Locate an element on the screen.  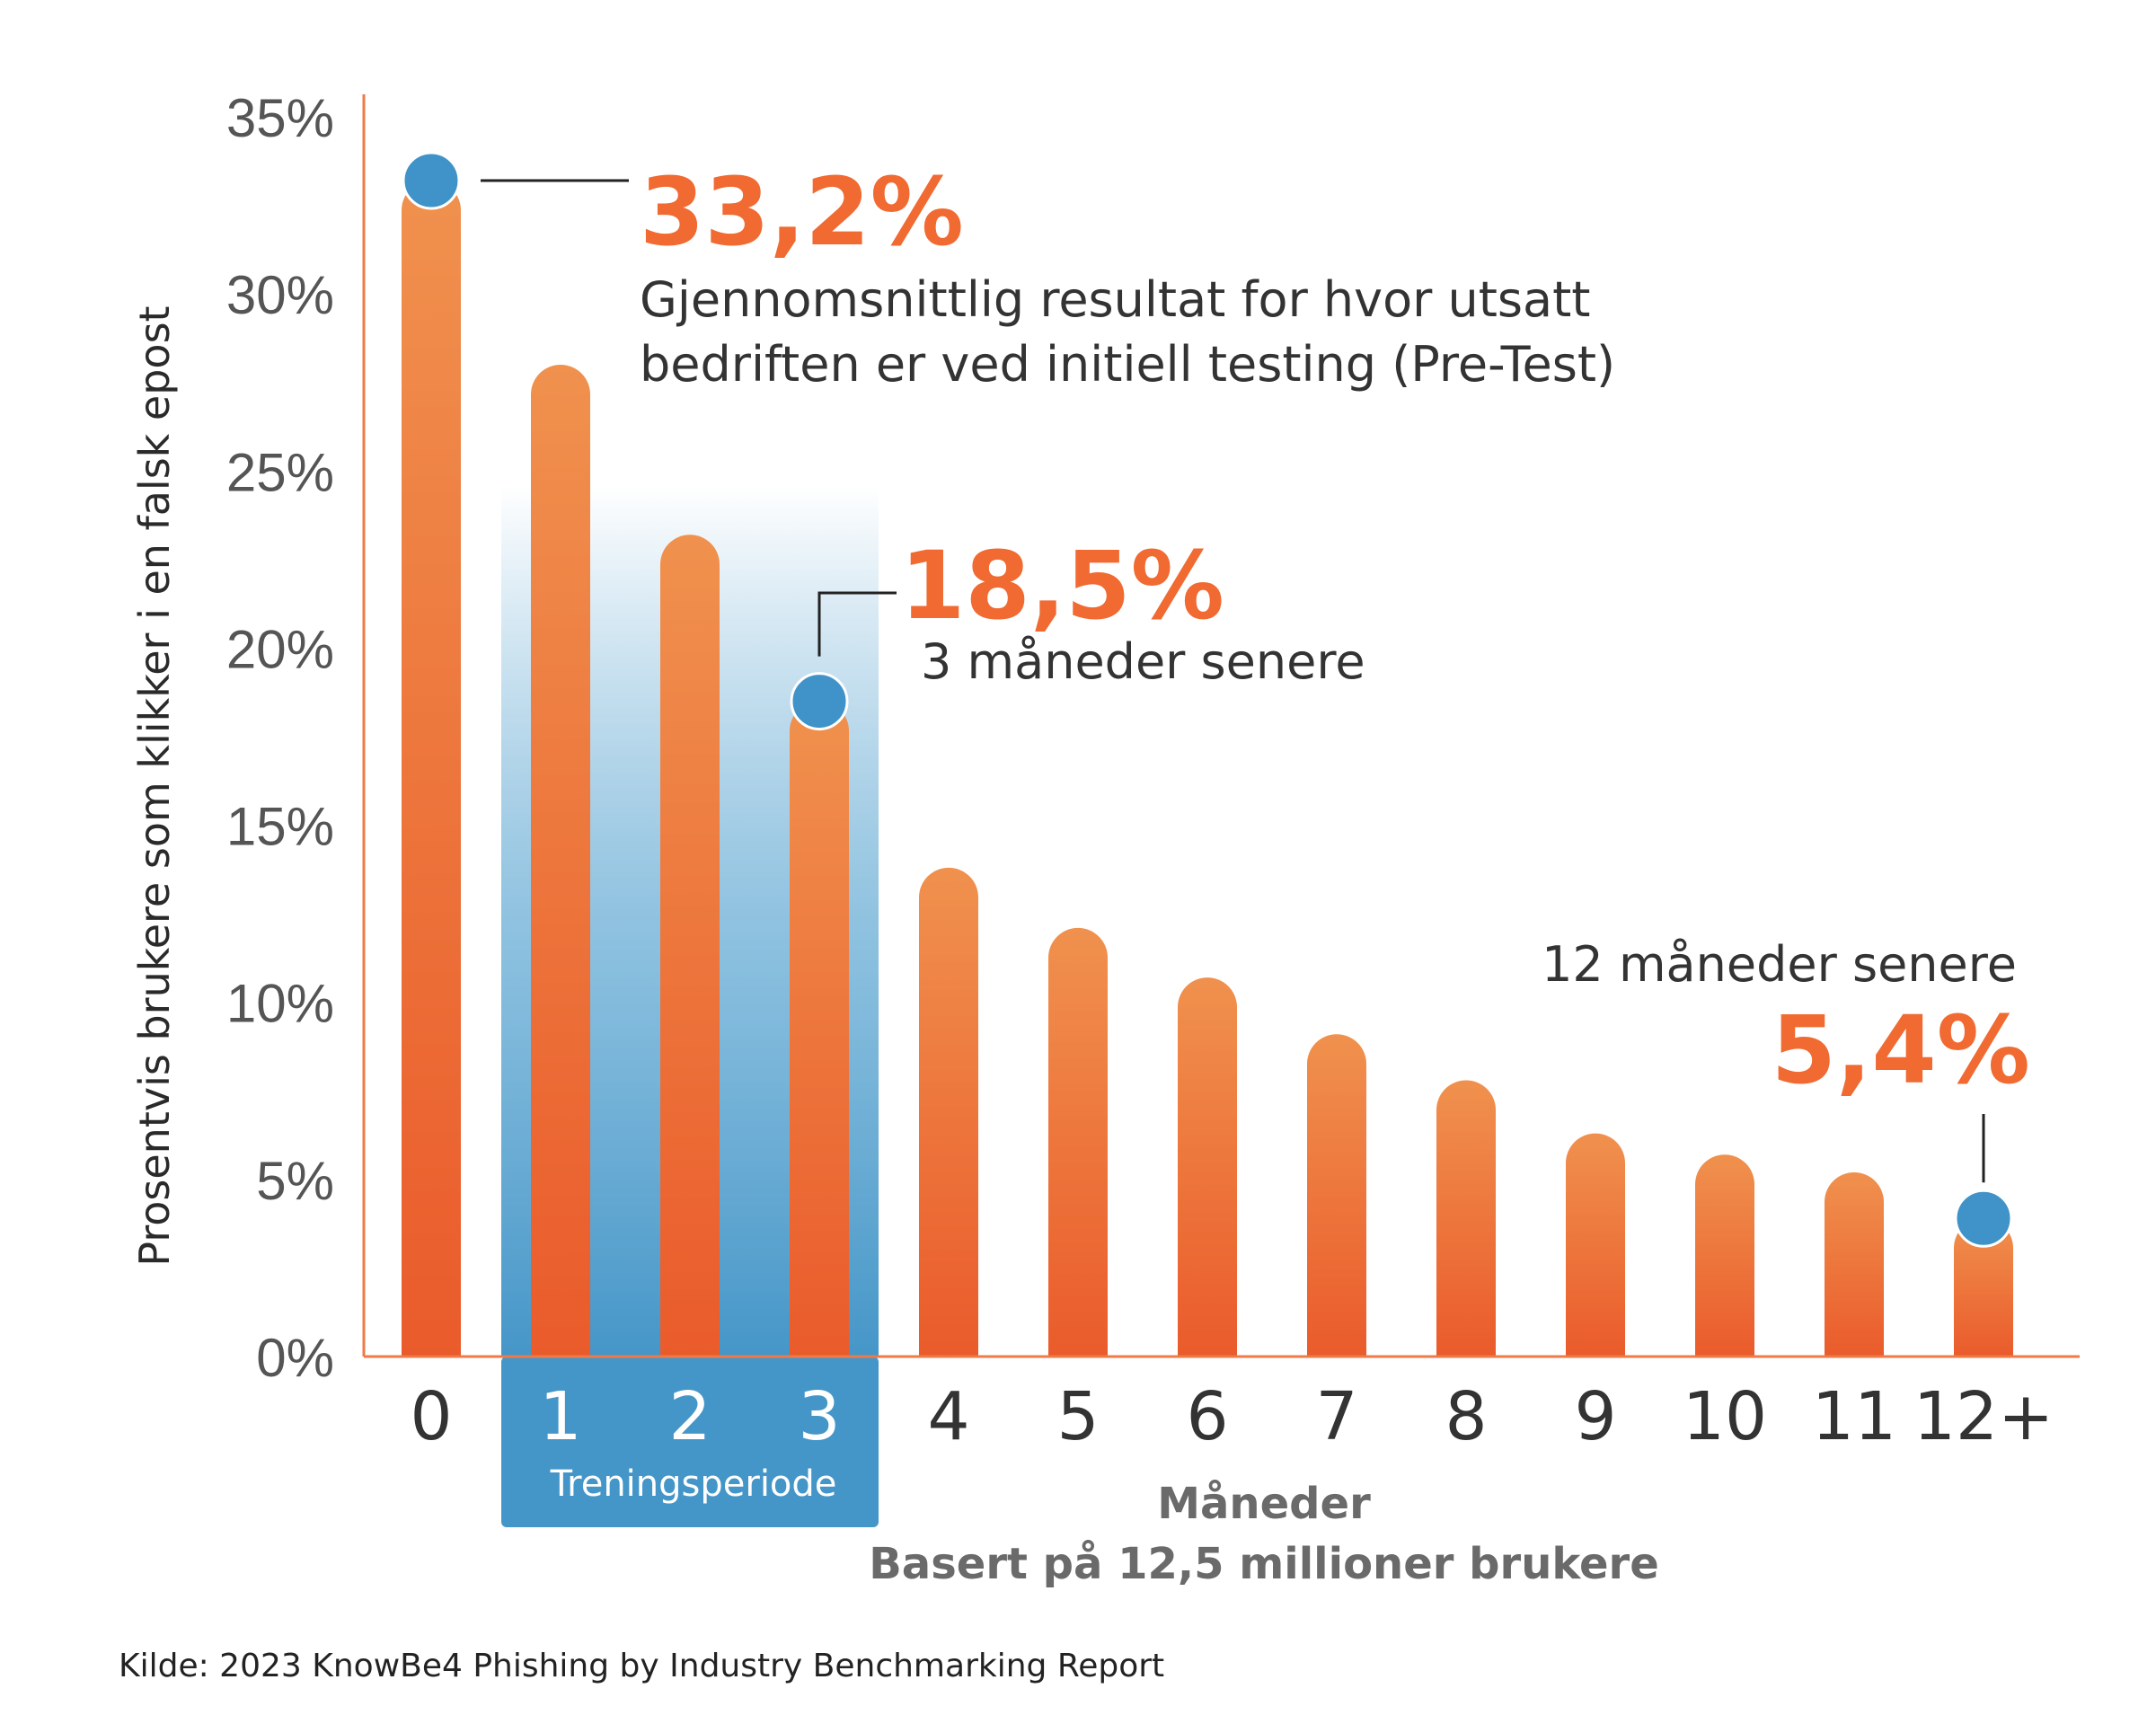
x-tick-label-7: 7 is located at coordinates (1336, 1417).